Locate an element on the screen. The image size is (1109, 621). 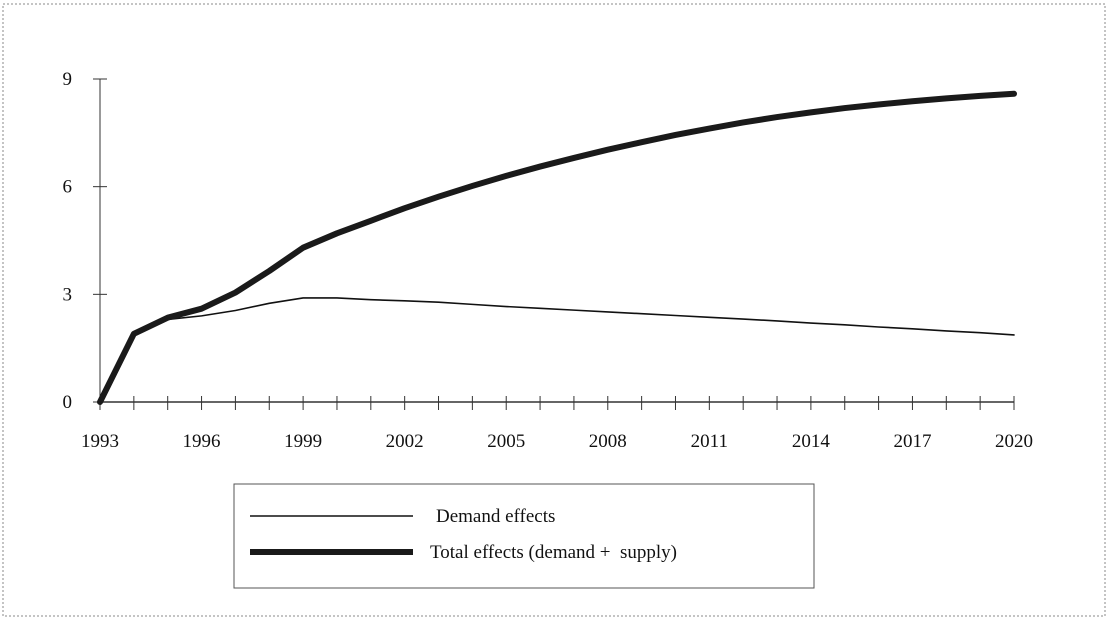
y-tick-label: 6 is located at coordinates (68, 187).